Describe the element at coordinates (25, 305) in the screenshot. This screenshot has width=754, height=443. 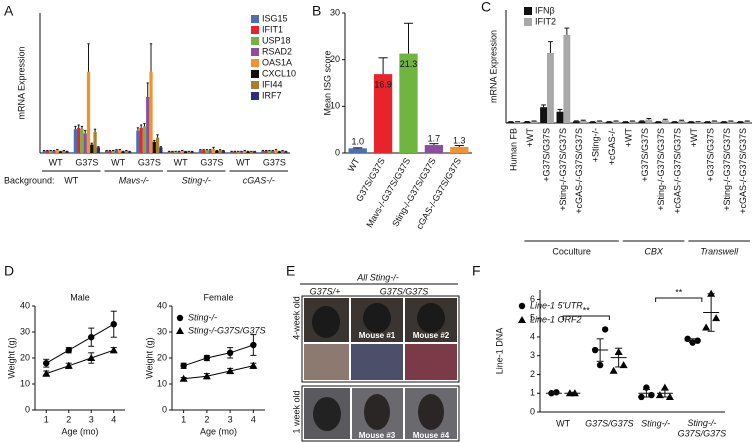
I see `y-tick-label: 40` at that location.